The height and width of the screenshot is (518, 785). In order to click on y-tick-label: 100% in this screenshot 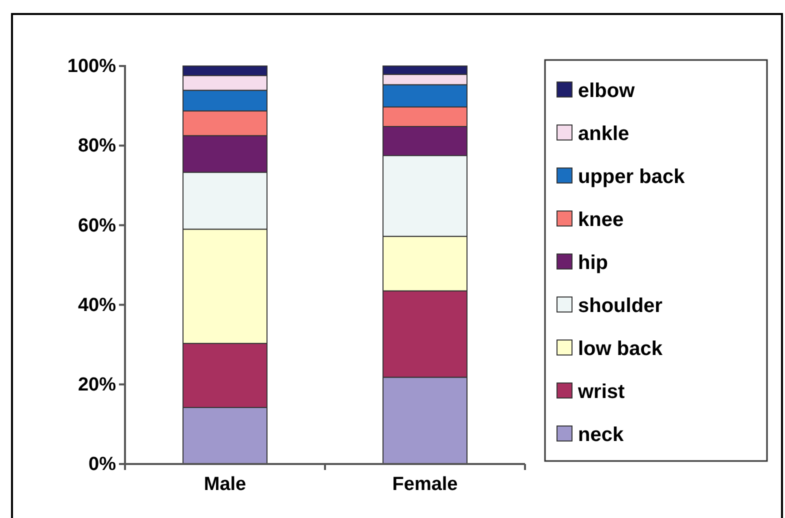, I will do `click(91, 67)`.